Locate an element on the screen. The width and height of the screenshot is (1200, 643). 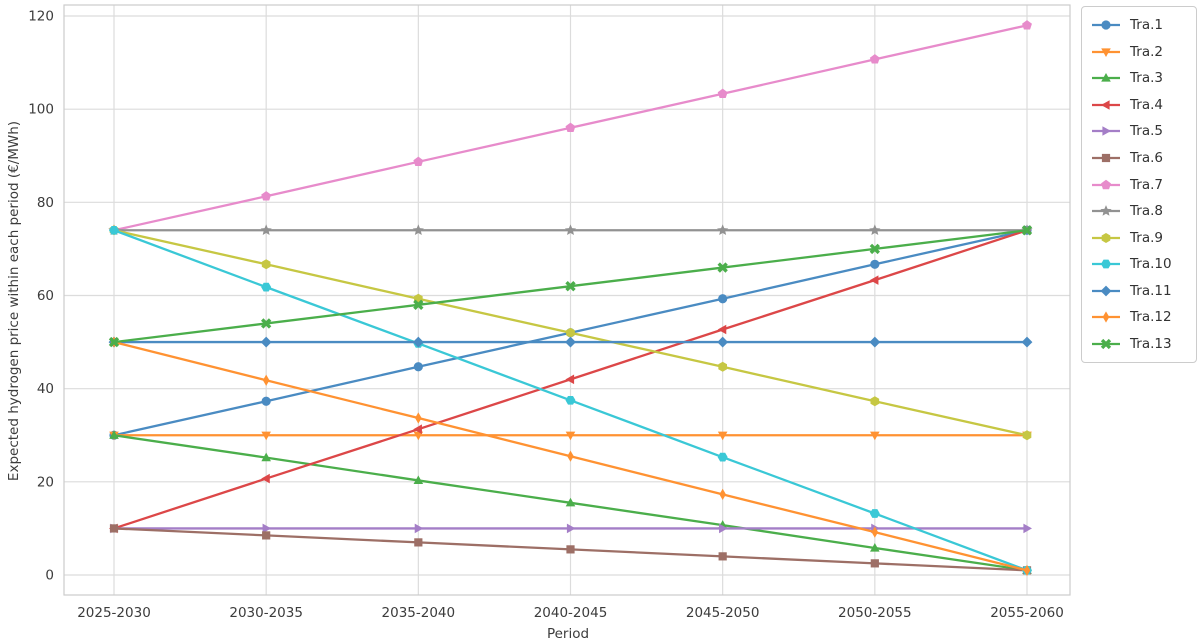
legend-label: Tra.6 is located at coordinates (1146, 158).